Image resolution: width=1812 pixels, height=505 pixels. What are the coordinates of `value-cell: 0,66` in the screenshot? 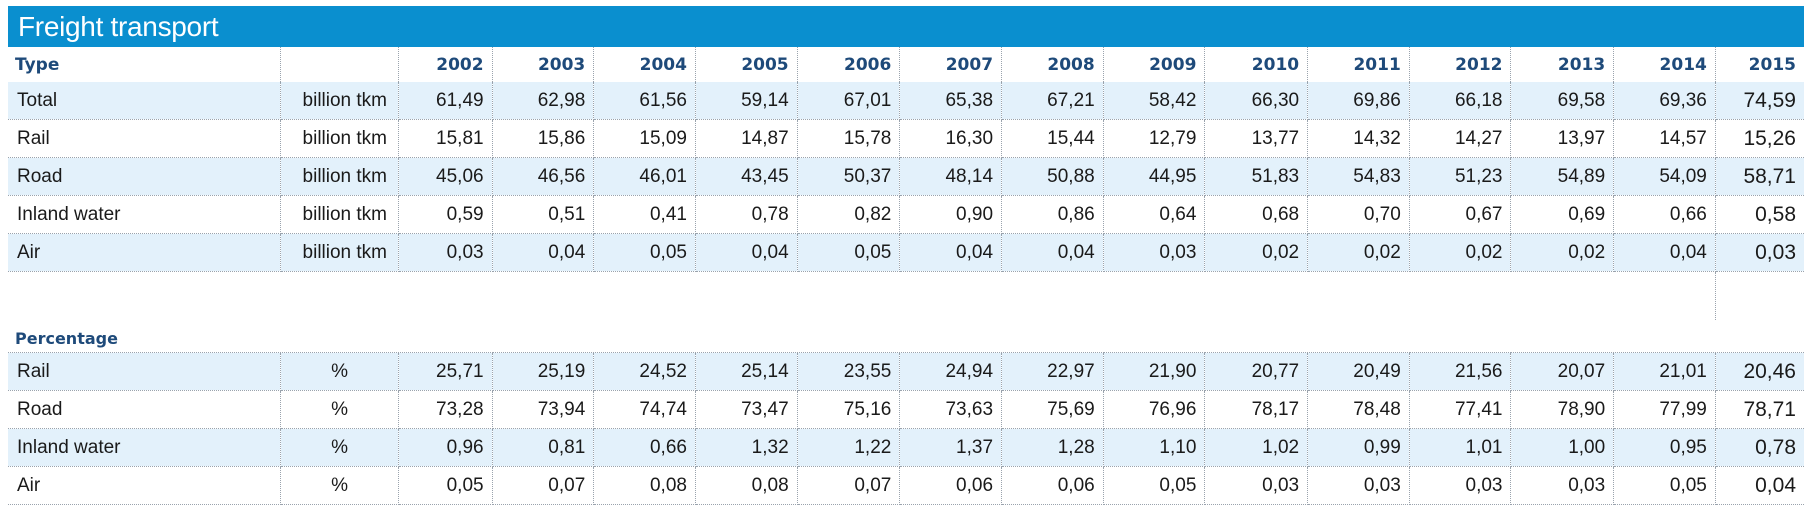 It's located at (644, 447).